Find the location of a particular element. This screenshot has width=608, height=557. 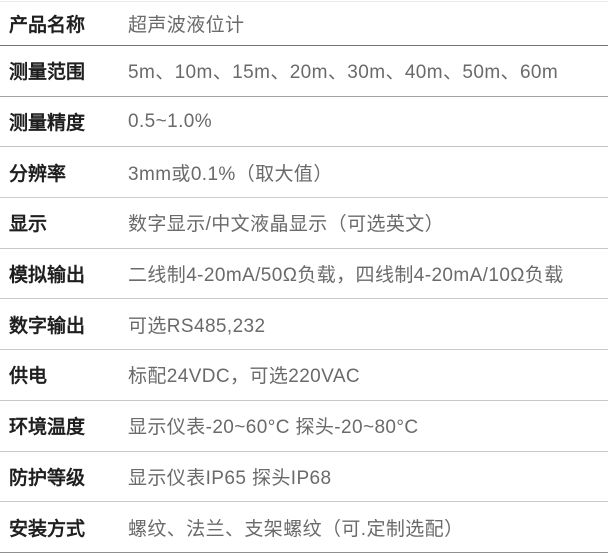

row-label: 显示 is located at coordinates (28, 225).